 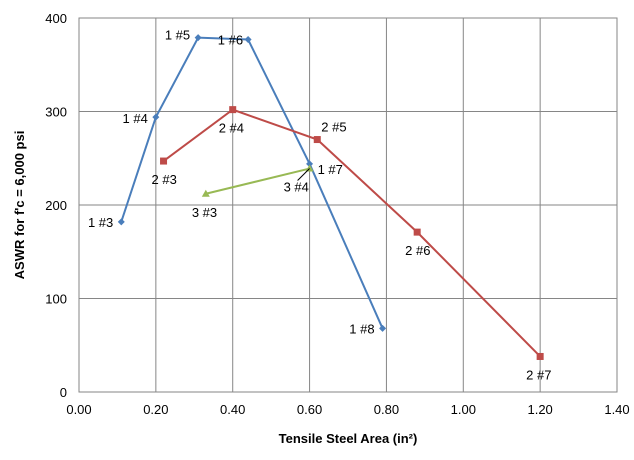 I want to click on x-tick-label: 0.00, so click(x=78, y=409).